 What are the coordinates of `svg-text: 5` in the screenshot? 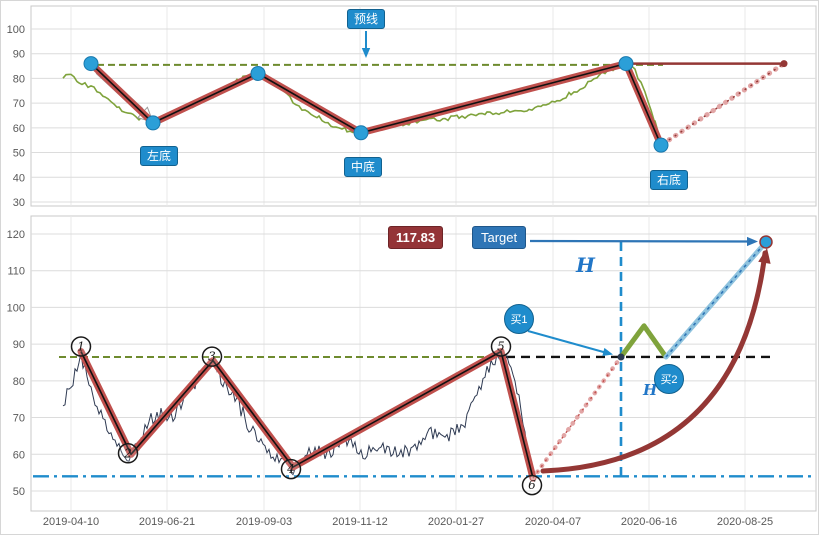 It's located at (501, 346).